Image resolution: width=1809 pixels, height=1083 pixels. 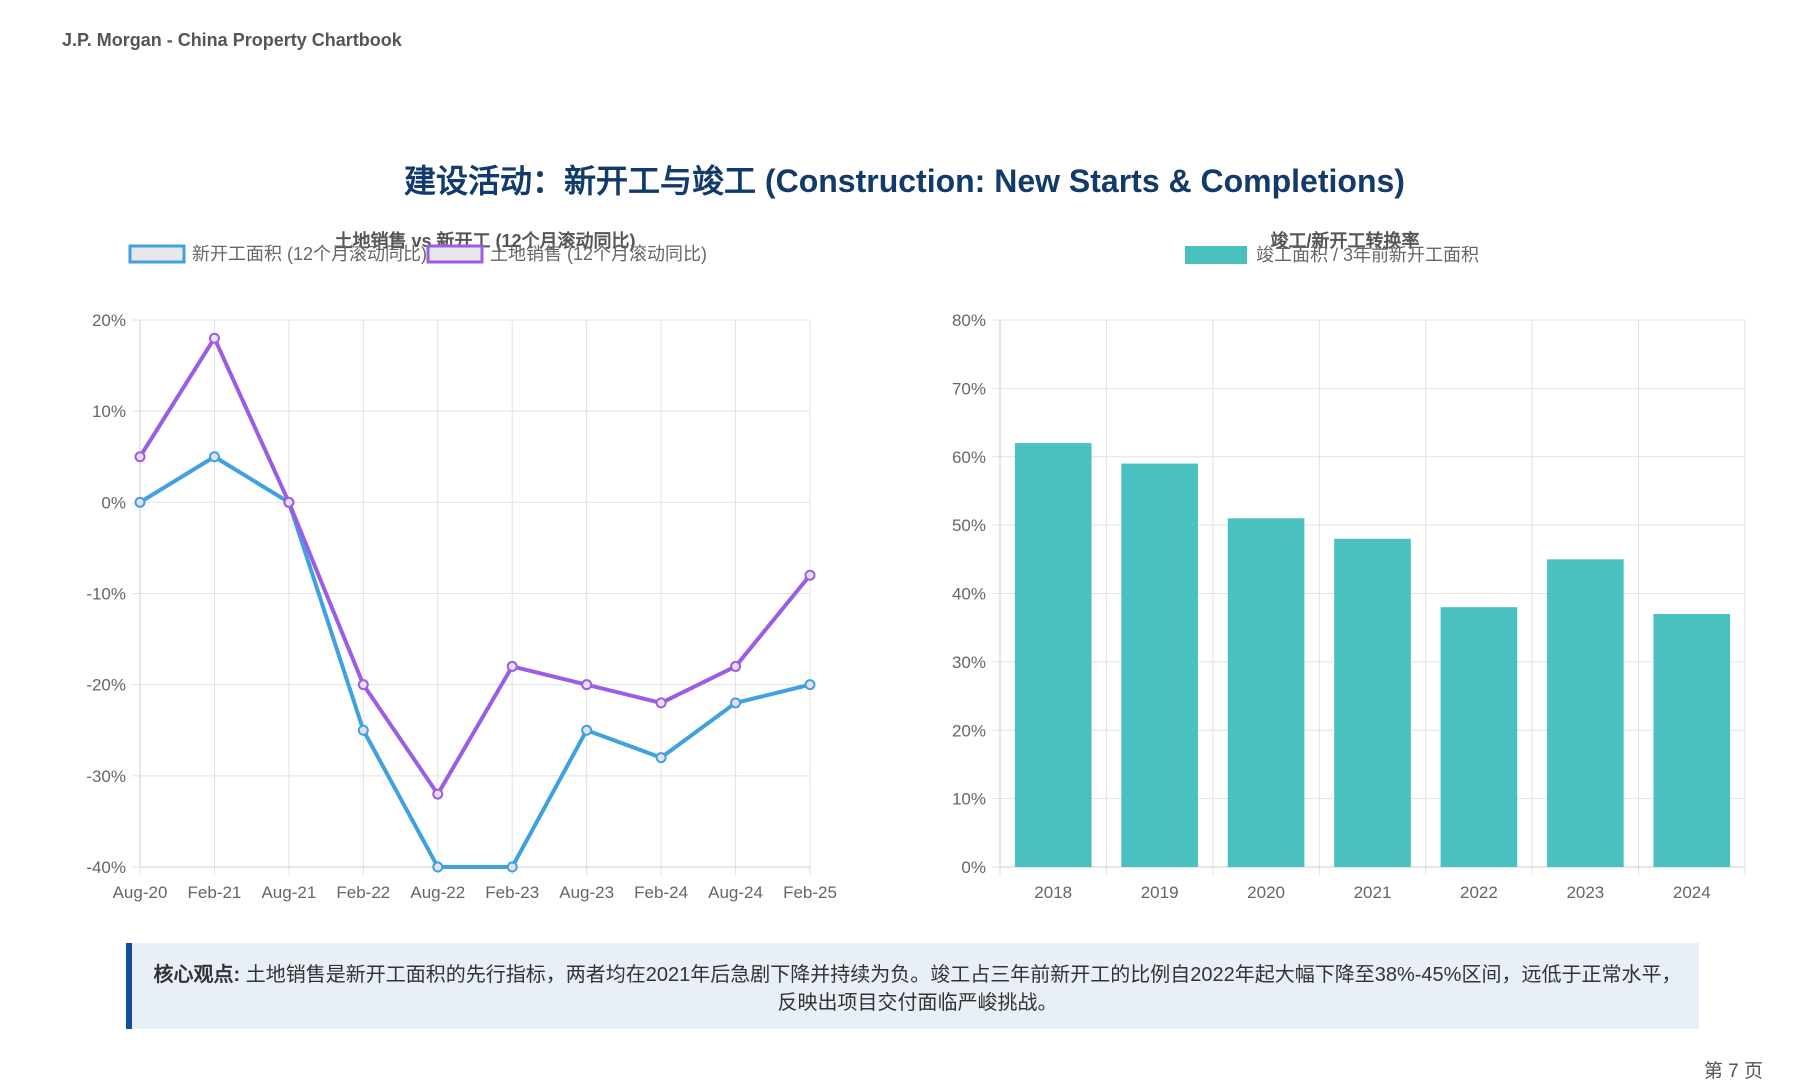 What do you see at coordinates (598, 254) in the screenshot?
I see `legend-label: 土地销售 (12个月滚动同比)` at bounding box center [598, 254].